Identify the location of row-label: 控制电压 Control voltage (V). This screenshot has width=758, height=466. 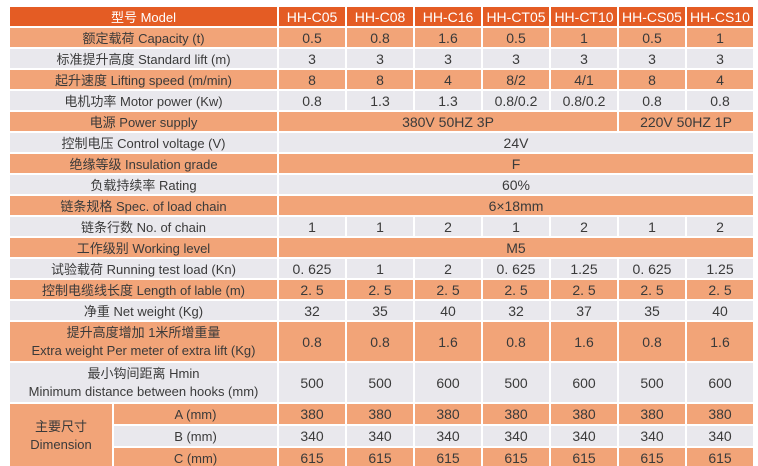
(143, 142).